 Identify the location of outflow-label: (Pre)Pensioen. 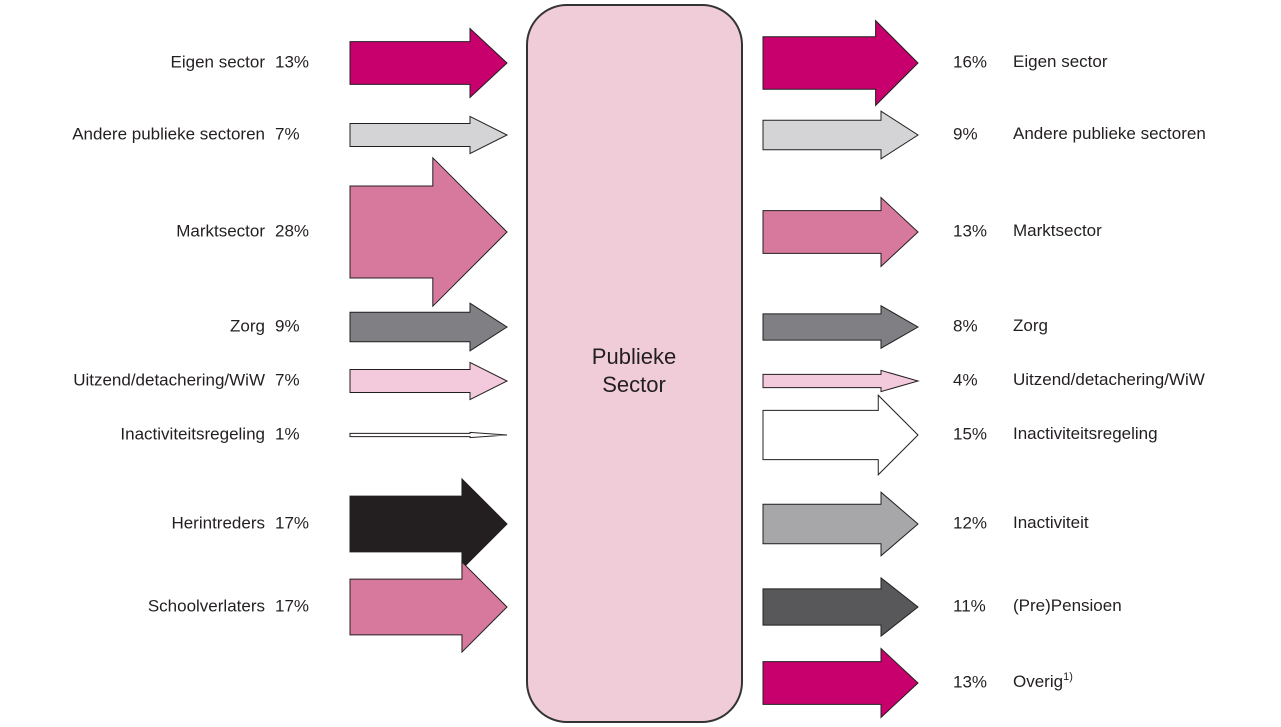
(1067, 605).